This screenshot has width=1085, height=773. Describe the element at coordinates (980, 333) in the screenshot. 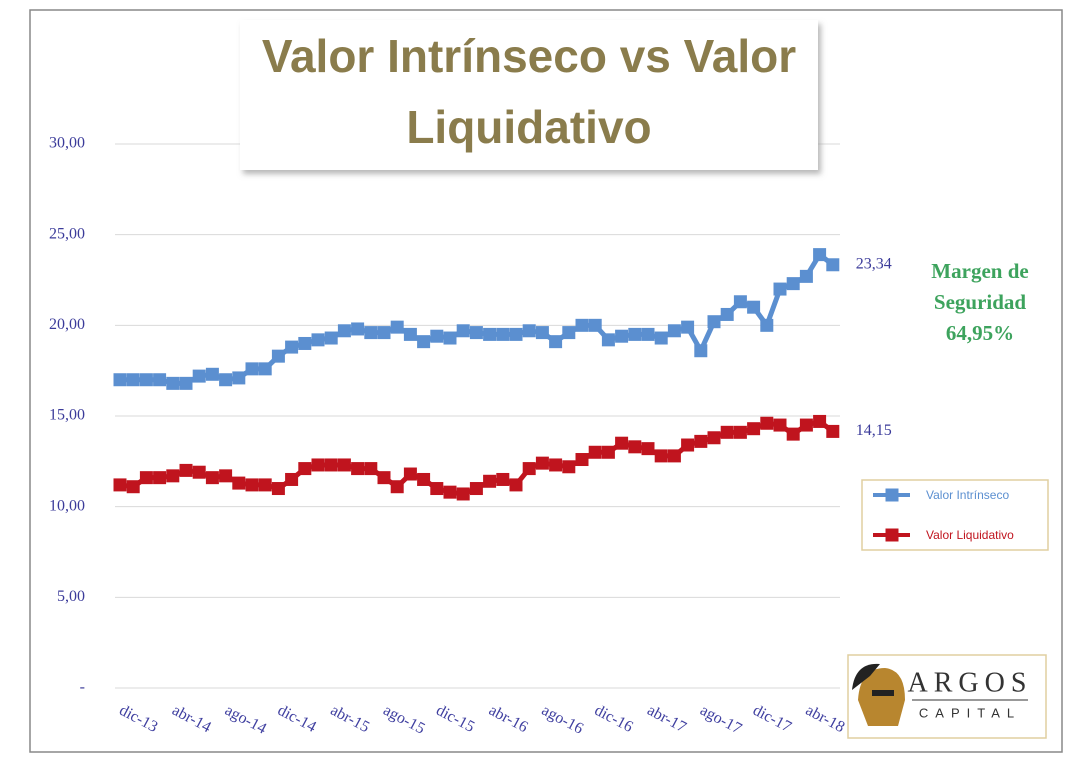

I see `annotation: 64,95%` at that location.